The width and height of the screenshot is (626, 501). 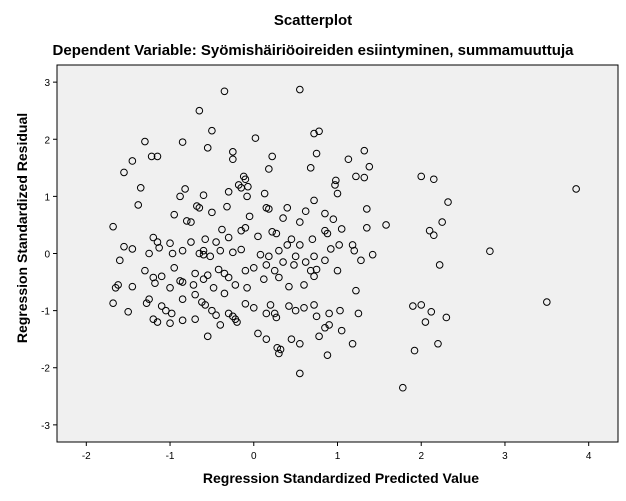 I want to click on y-tick-label: -3, so click(x=45, y=426).